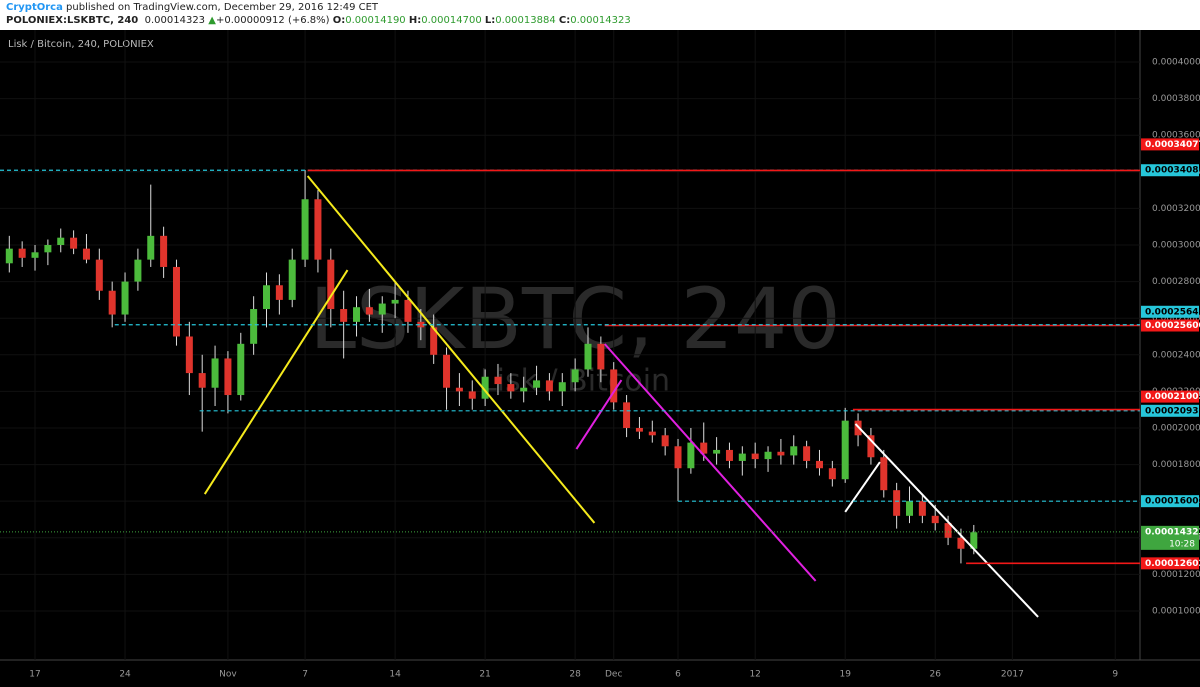 The image size is (1200, 687). What do you see at coordinates (575, 675) in the screenshot?
I see `x-tick-label: 28` at bounding box center [575, 675].